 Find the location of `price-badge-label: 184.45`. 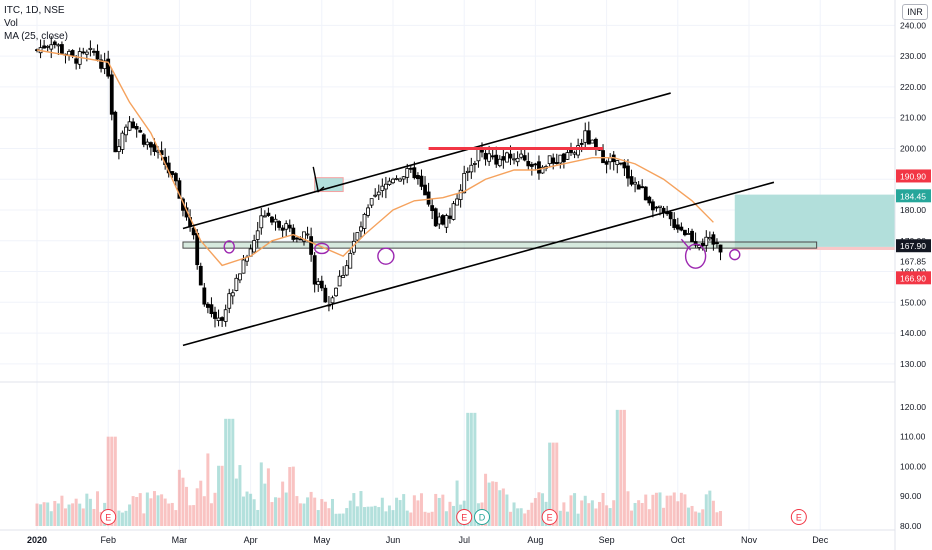

price-badge-label: 184.45 is located at coordinates (913, 196).